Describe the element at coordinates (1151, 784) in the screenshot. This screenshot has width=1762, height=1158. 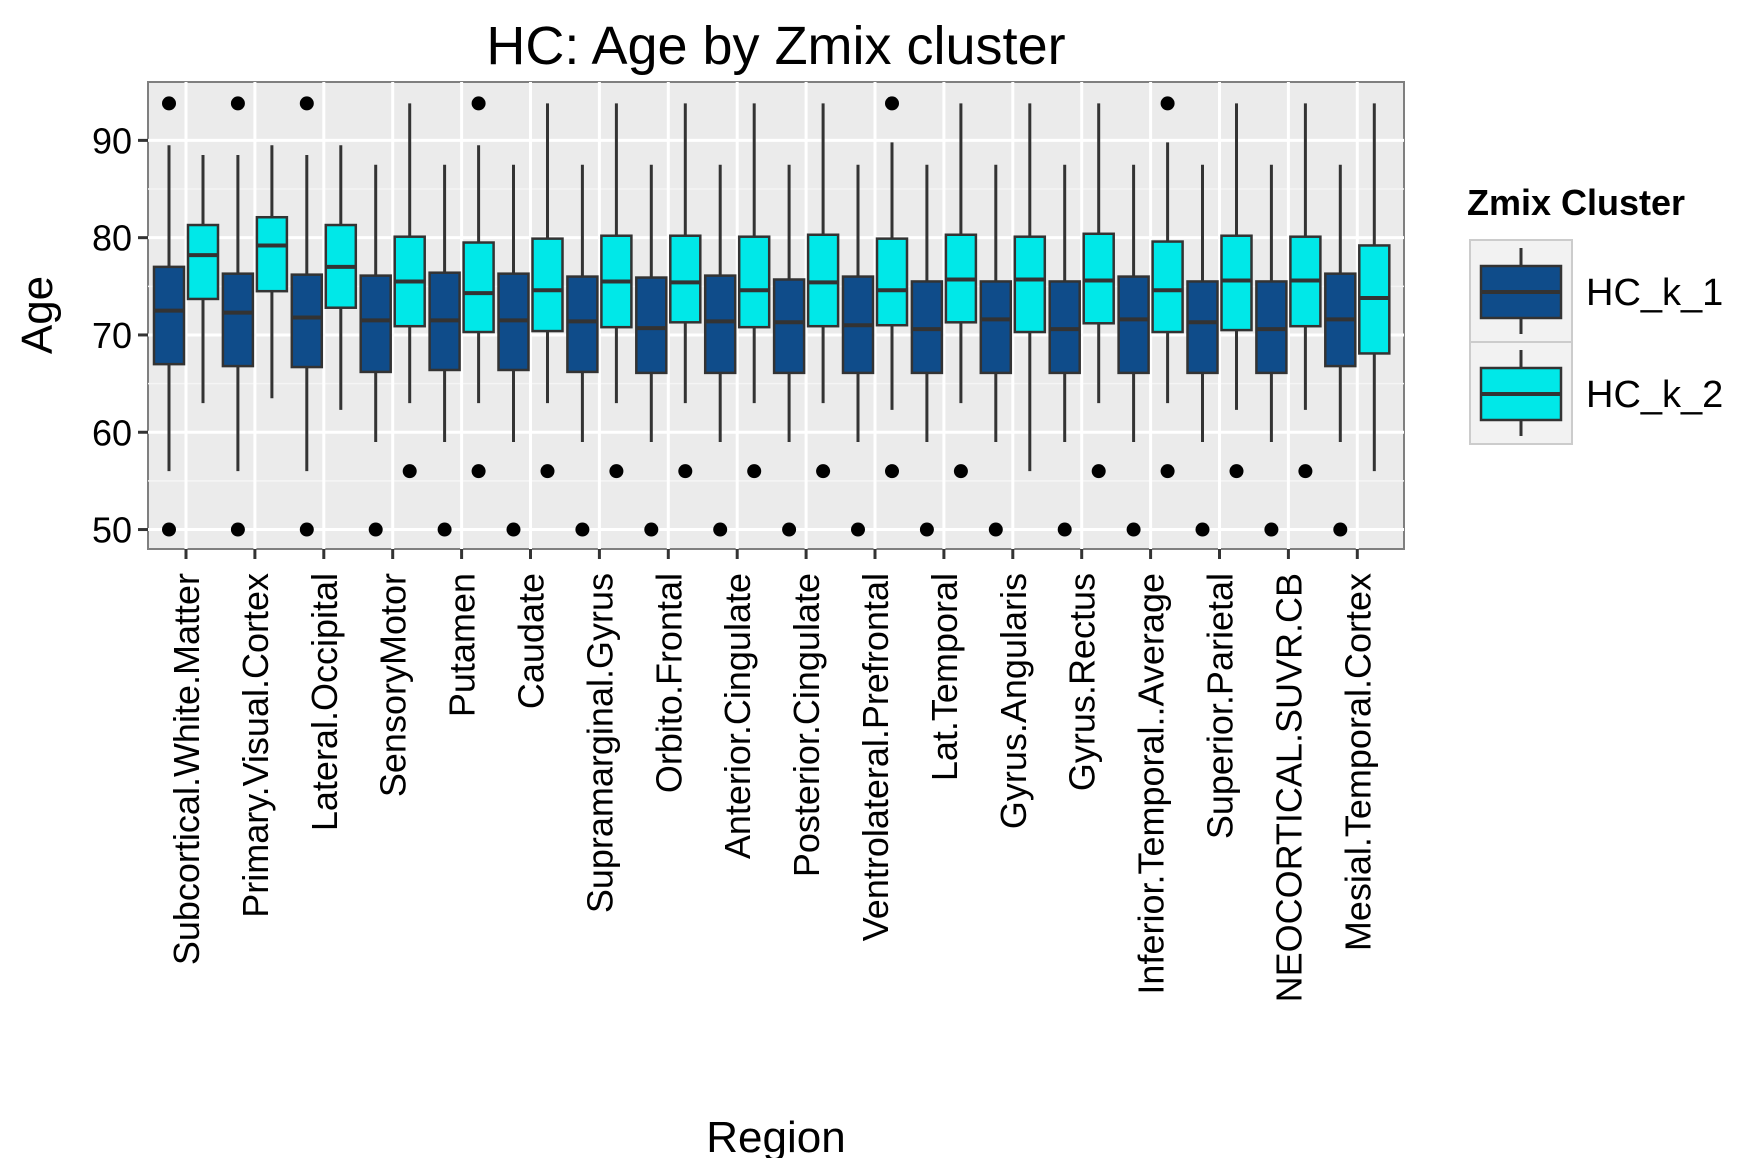
I see `x-tick-label: Inferior.Temporal..Average` at that location.